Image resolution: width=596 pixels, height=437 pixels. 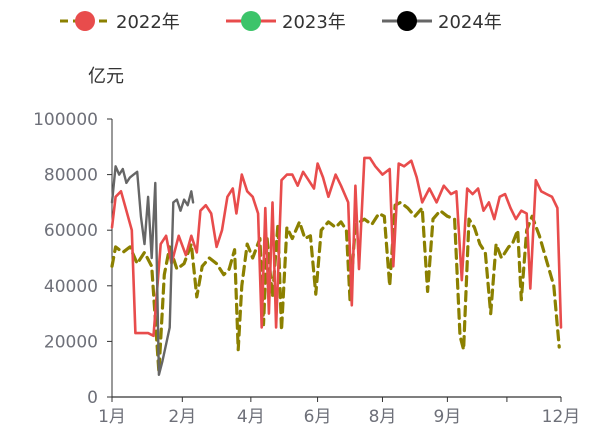 What do you see at coordinates (447, 417) in the screenshot?
I see `x-tick-label: 9月` at bounding box center [447, 417].